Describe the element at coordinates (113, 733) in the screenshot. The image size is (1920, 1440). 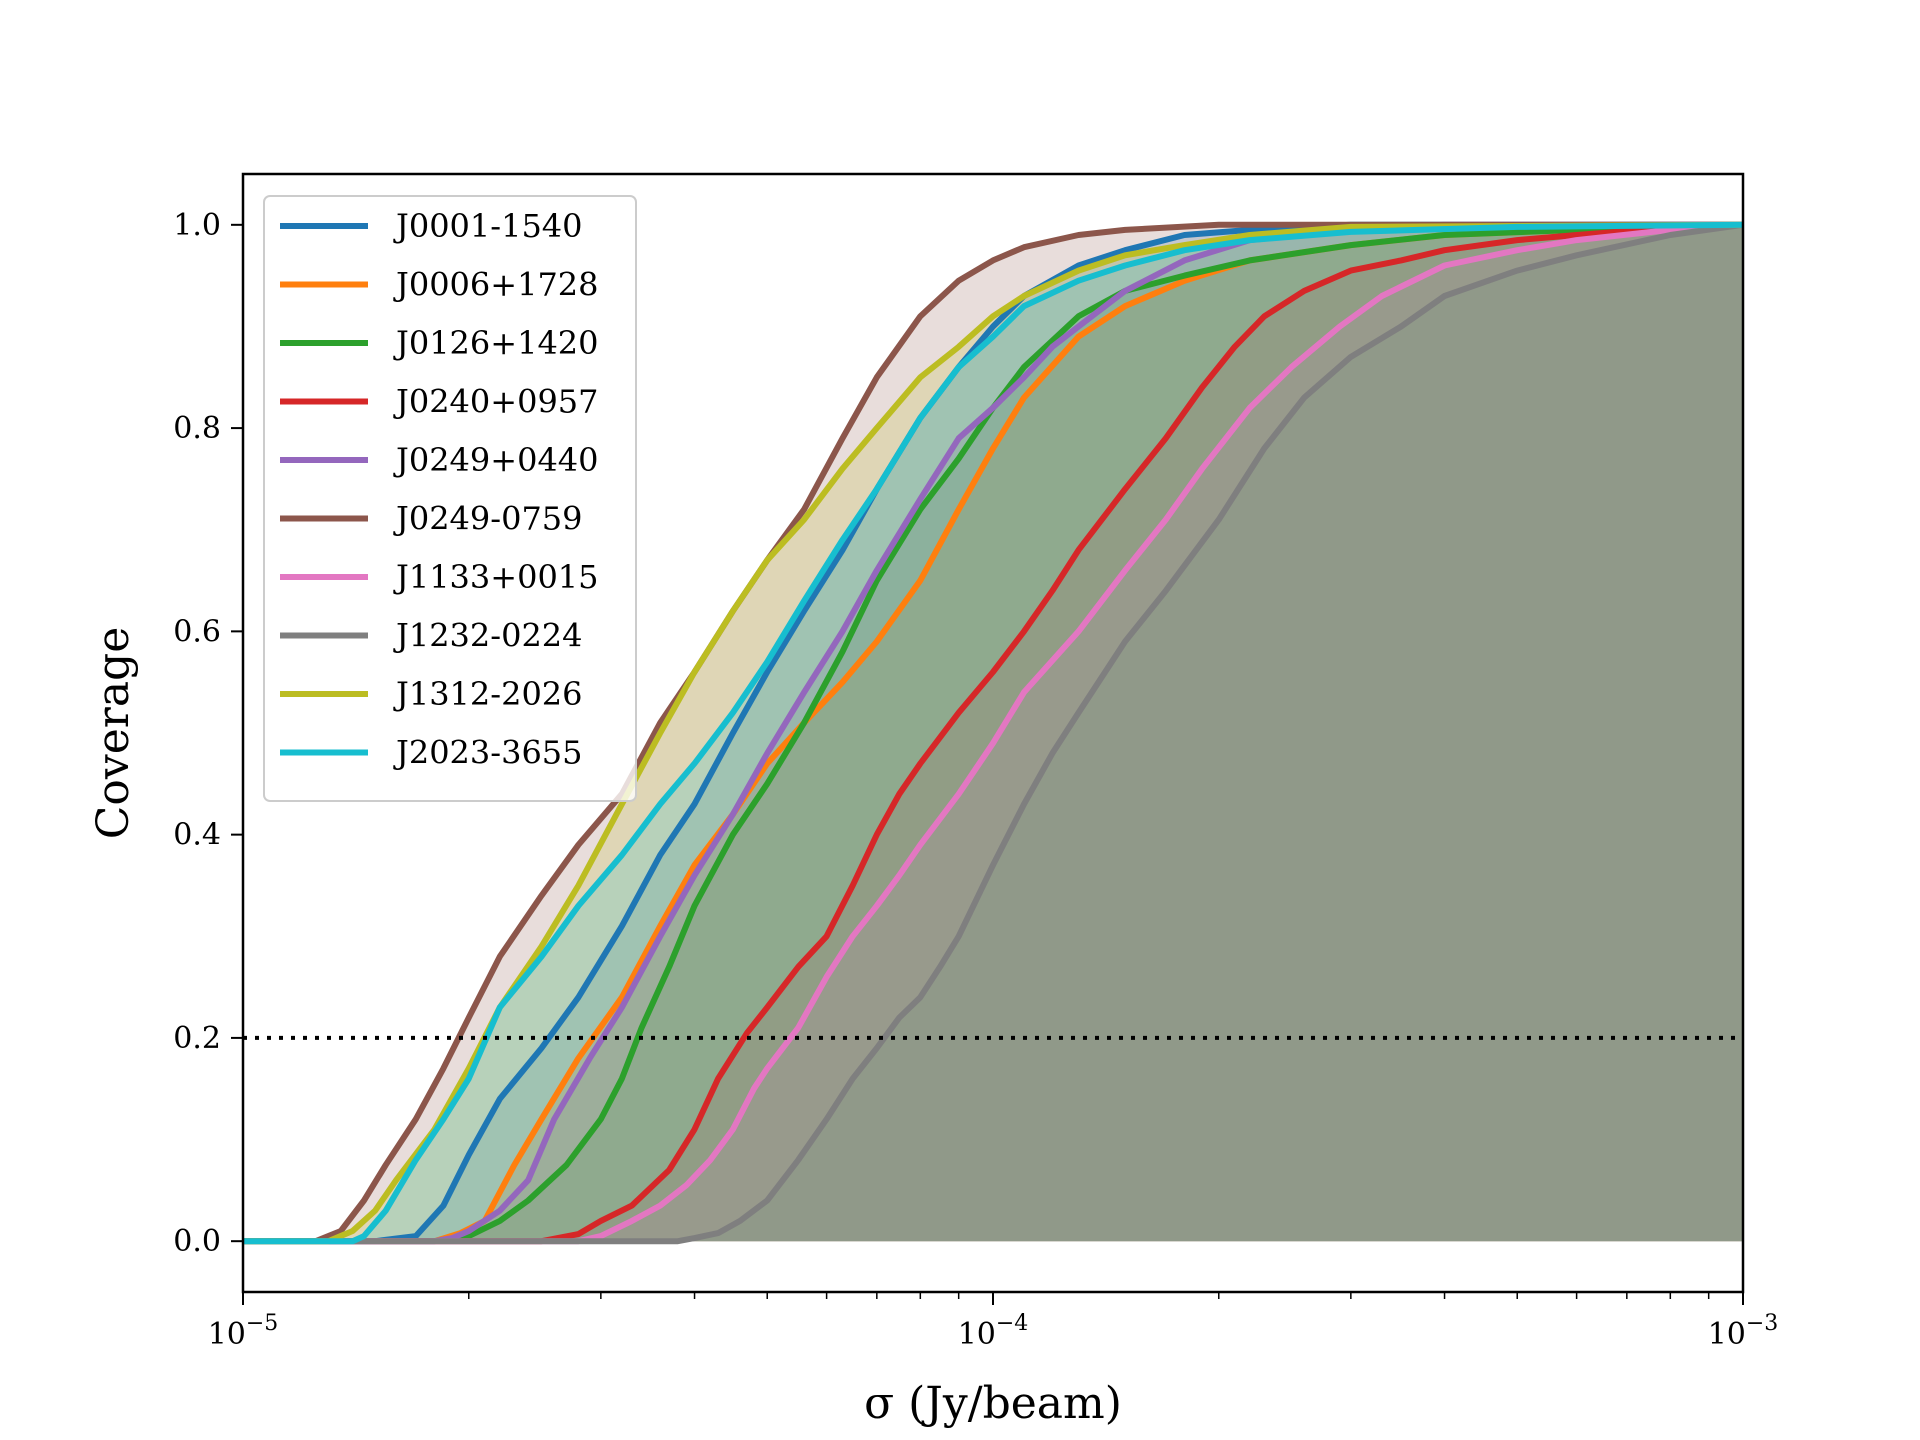
I see `y-axis-label: Coverage` at that location.